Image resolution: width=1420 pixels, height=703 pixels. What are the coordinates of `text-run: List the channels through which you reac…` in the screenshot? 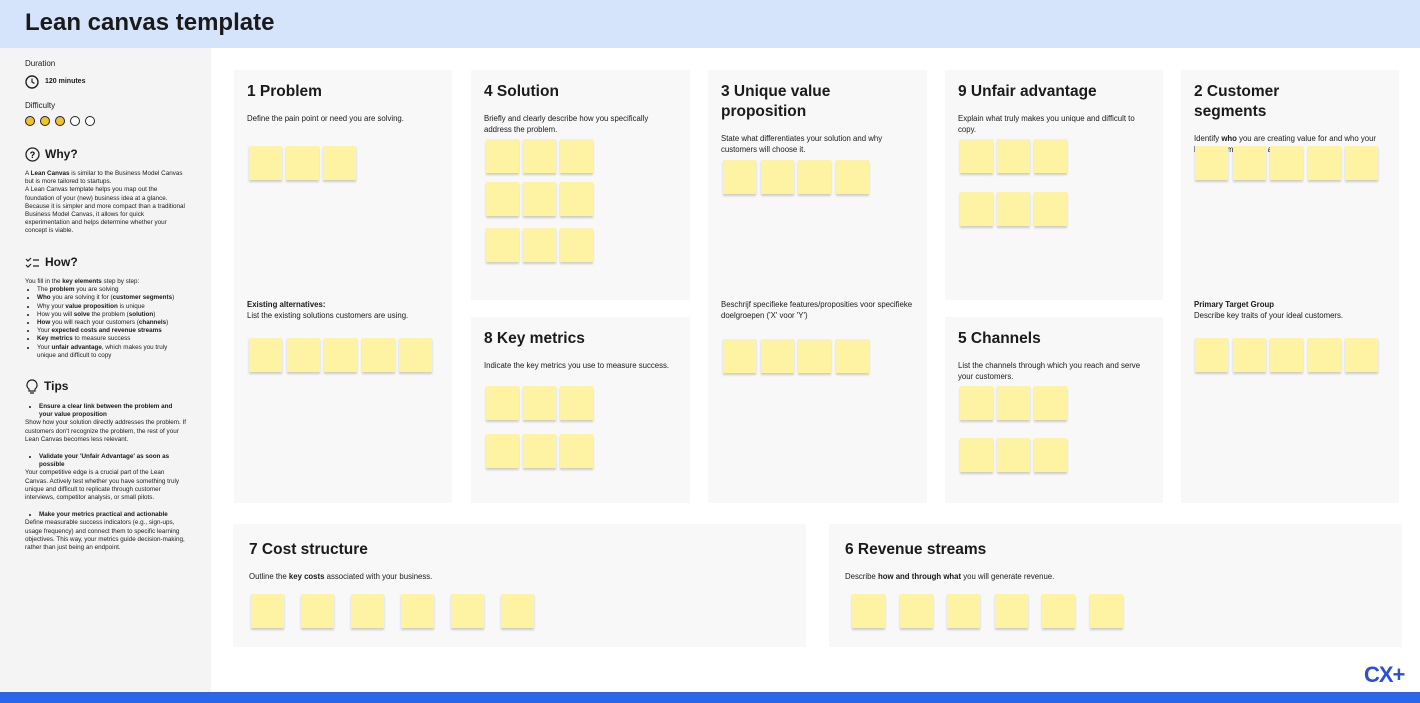 It's located at (1049, 371).